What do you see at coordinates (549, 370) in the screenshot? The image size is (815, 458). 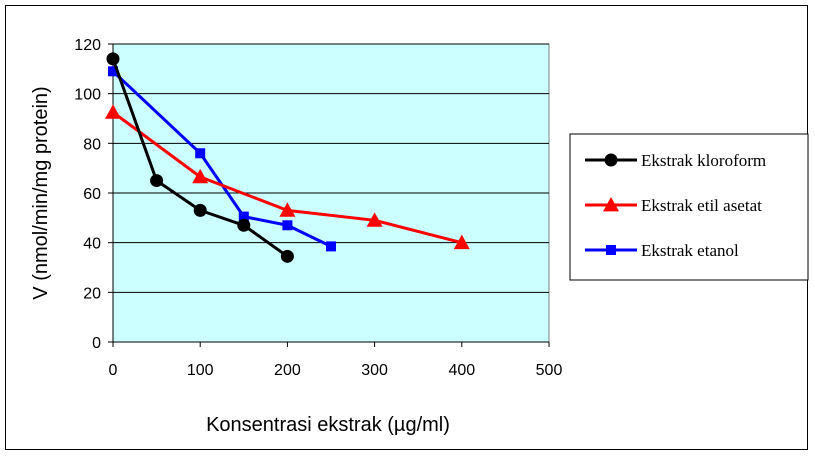 I see `x-tick-label: 500` at bounding box center [549, 370].